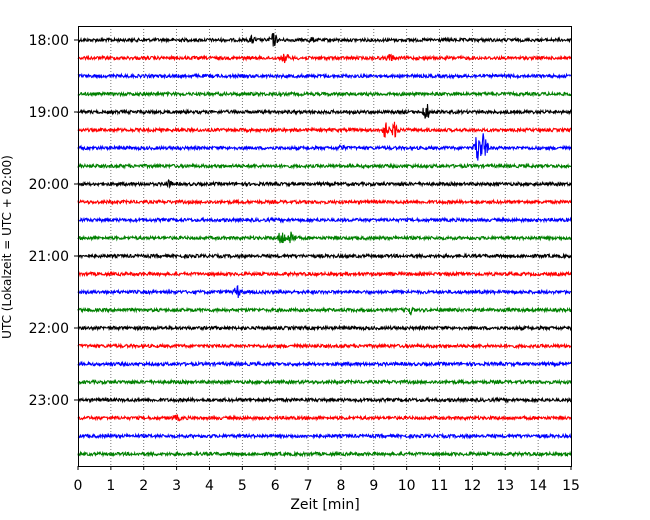 This screenshot has width=650, height=520. Describe the element at coordinates (7, 247) in the screenshot. I see `y-axis-title: UTC (Lokalzeit = UTC + 02:00)` at that location.